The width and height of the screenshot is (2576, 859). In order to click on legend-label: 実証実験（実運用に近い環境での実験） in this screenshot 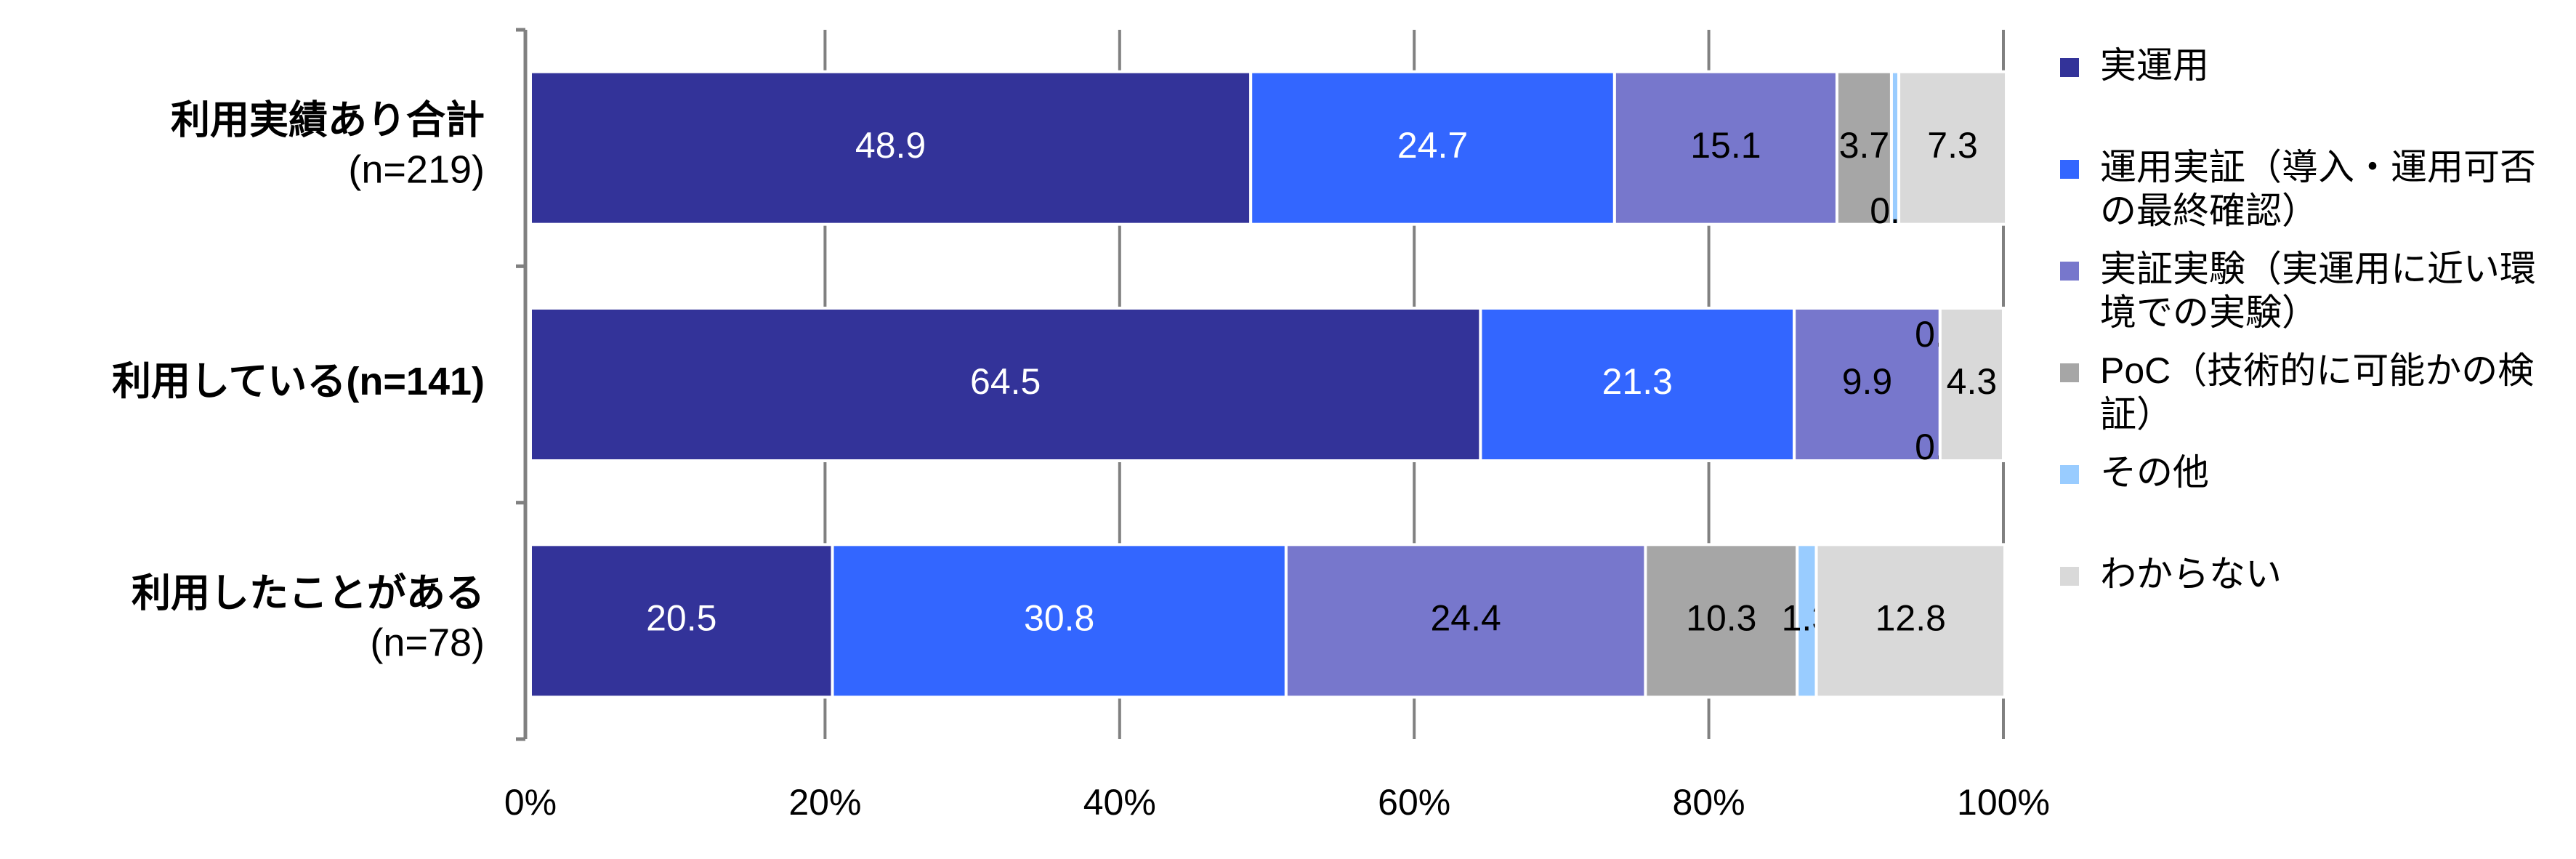, I will do `click(2318, 291)`.